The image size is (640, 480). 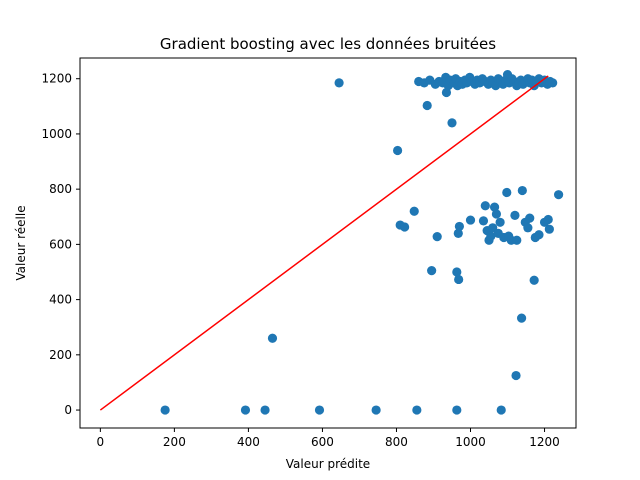 I want to click on x-tick-label: 400, so click(x=248, y=442).